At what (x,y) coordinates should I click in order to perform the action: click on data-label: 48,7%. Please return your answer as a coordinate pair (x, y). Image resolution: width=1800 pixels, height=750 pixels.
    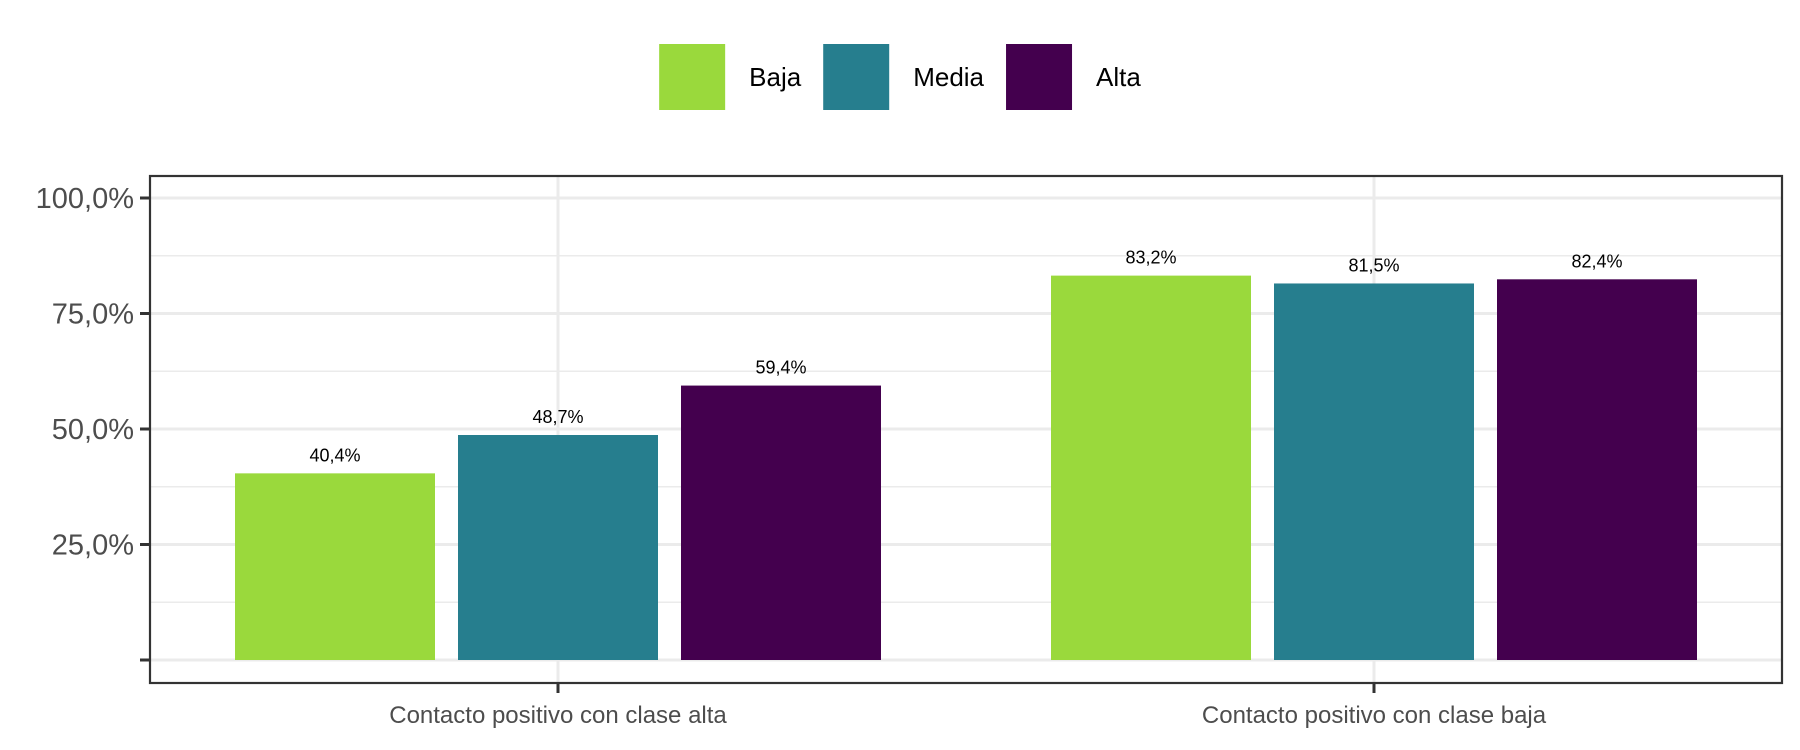
    Looking at the image, I should click on (557, 417).